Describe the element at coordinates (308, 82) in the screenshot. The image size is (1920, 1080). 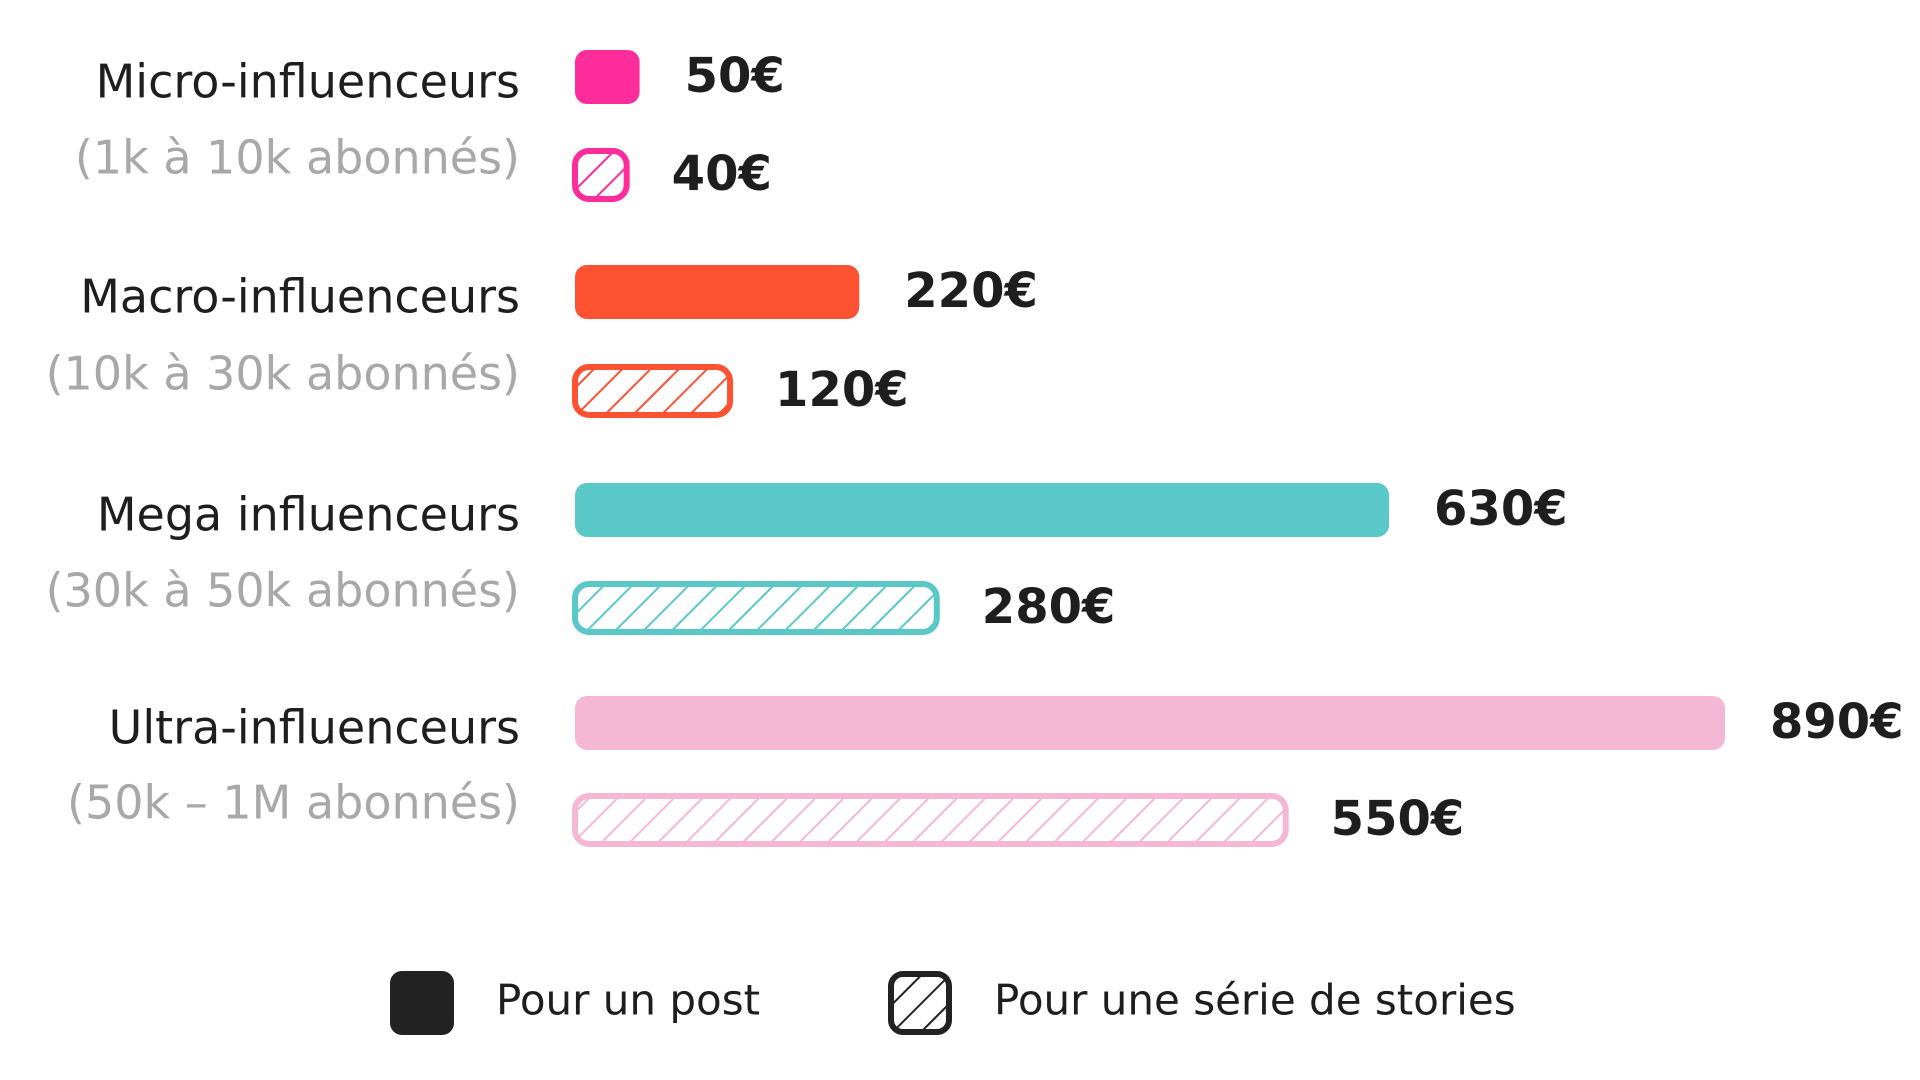
I see `category-label: Micro-influenceurs` at that location.